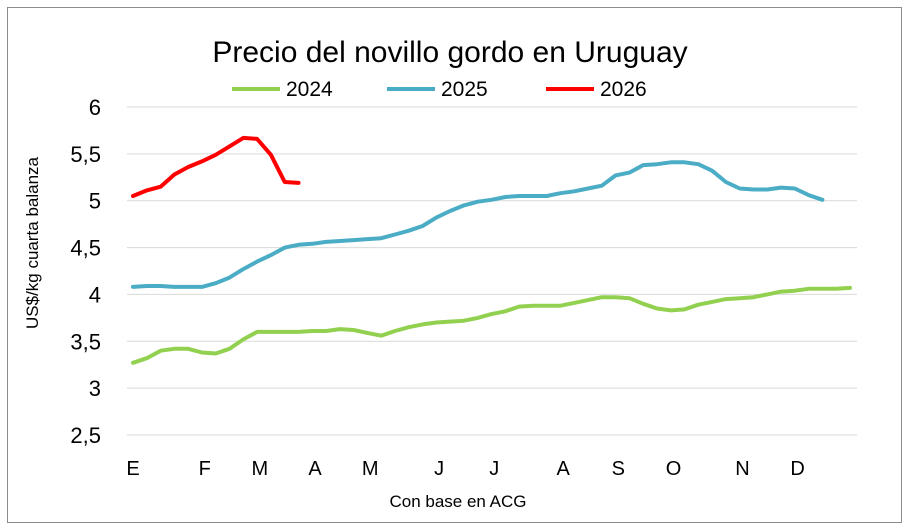 The height and width of the screenshot is (532, 911). Describe the element at coordinates (623, 89) in the screenshot. I see `legend-label-2026: 2026` at that location.